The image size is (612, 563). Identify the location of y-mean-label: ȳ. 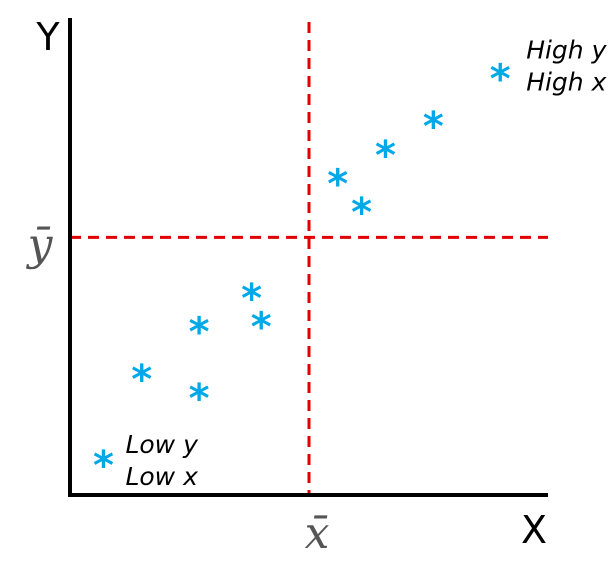
(40, 244).